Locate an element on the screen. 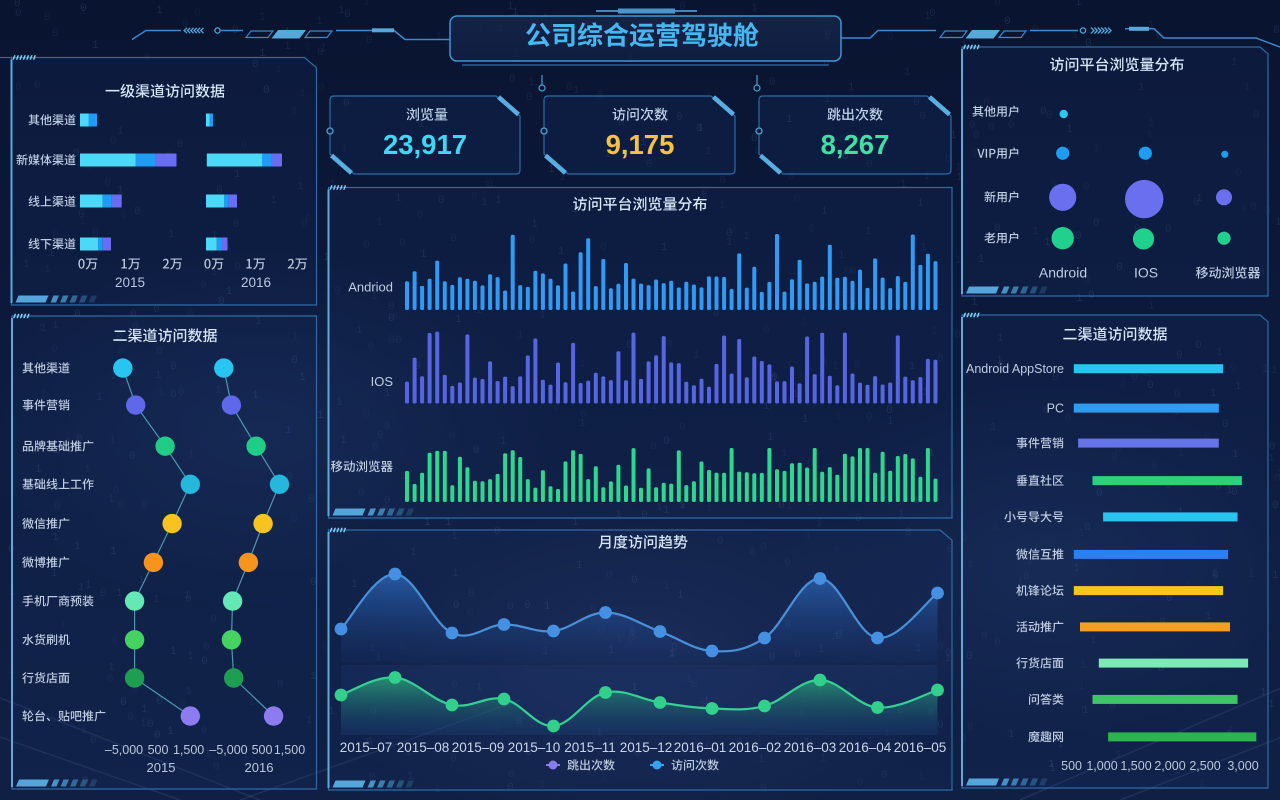 The image size is (1280, 800). svg-text: 2016 is located at coordinates (256, 282).